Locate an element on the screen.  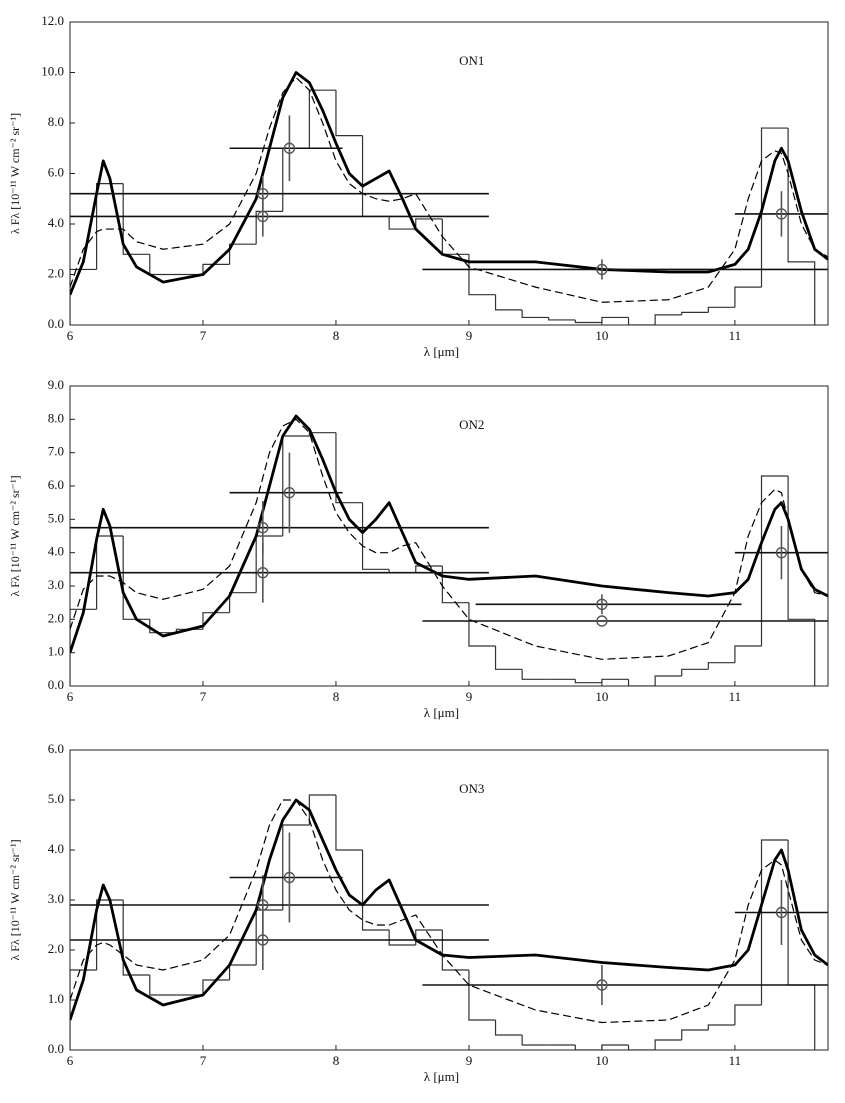
y-tick-label: 6.0 is located at coordinates (56, 748).